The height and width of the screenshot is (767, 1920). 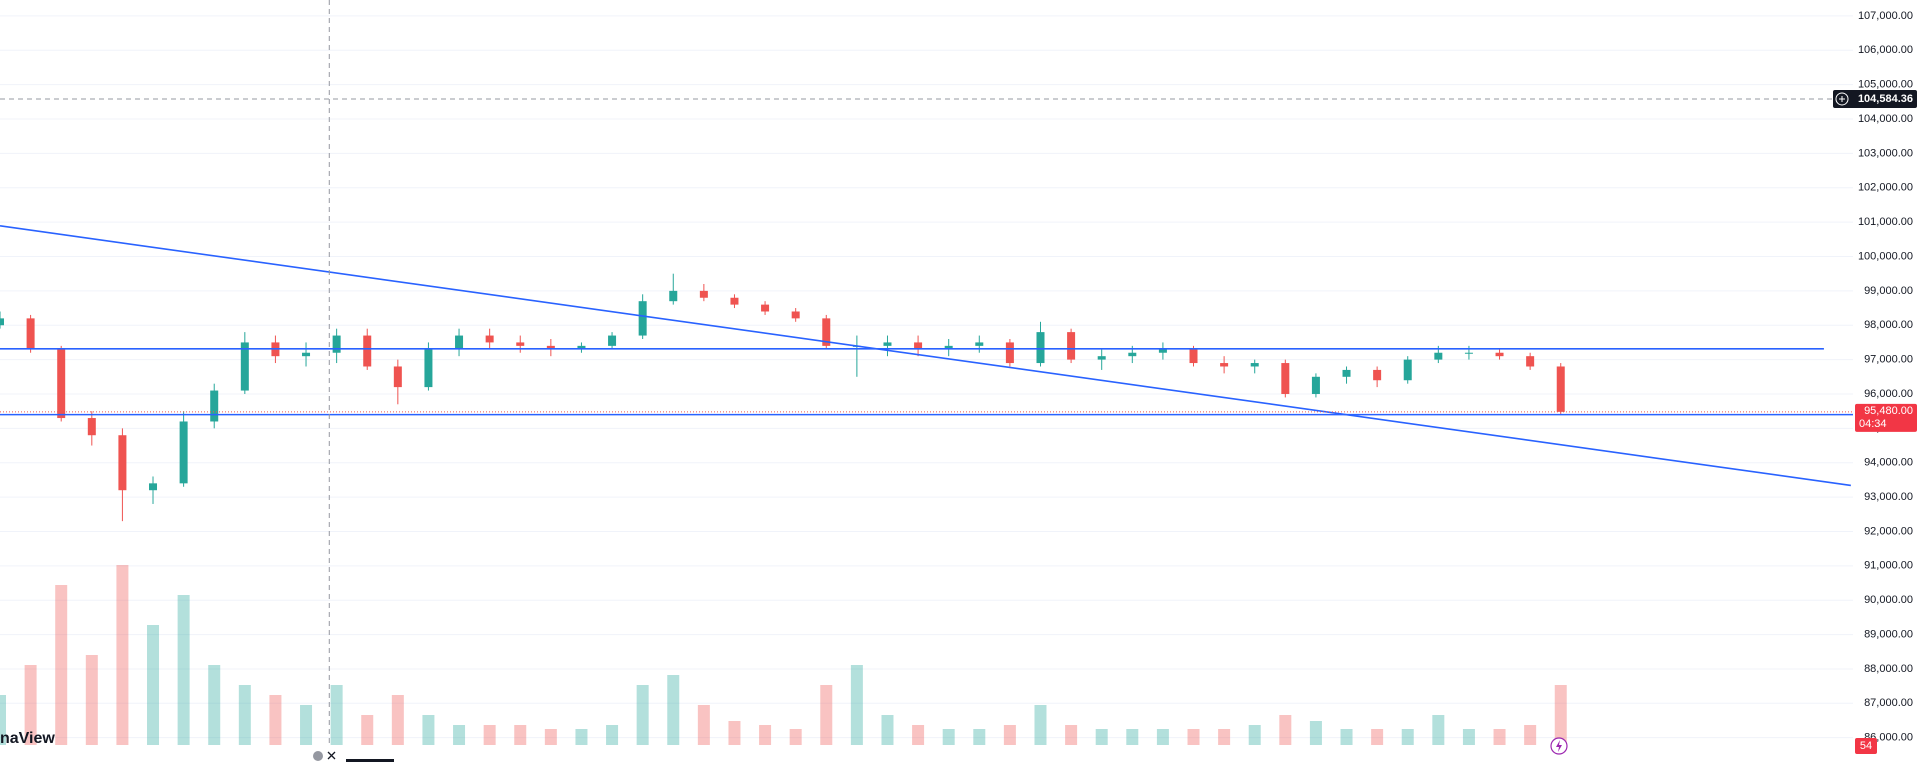 What do you see at coordinates (1885, 188) in the screenshot?
I see `y-tick-label: 102,000.00` at bounding box center [1885, 188].